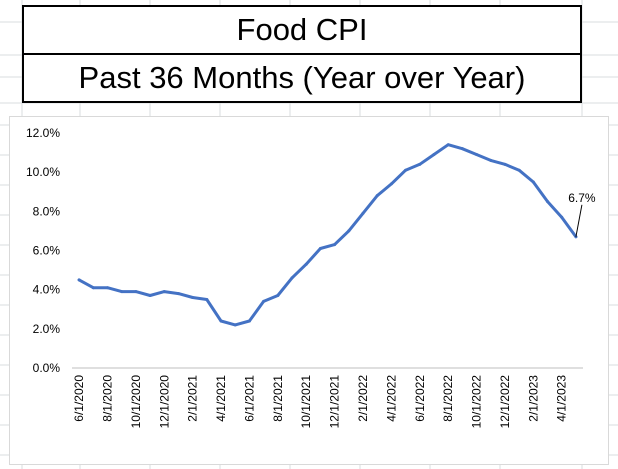  I want to click on chart-title-text: Food CPI, so click(302, 29).